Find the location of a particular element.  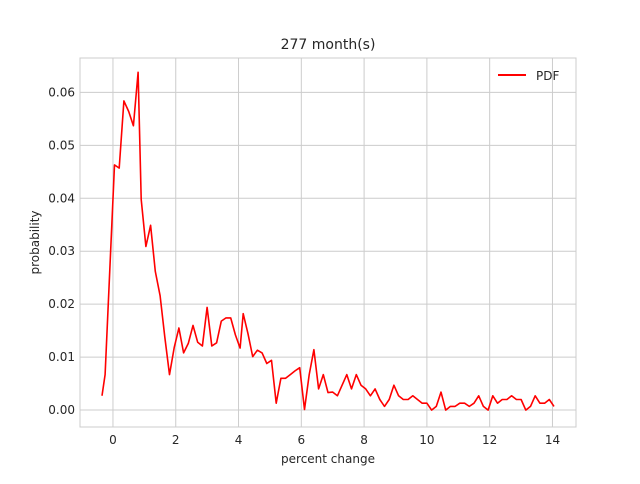

legend: PDF is located at coordinates (528, 76).